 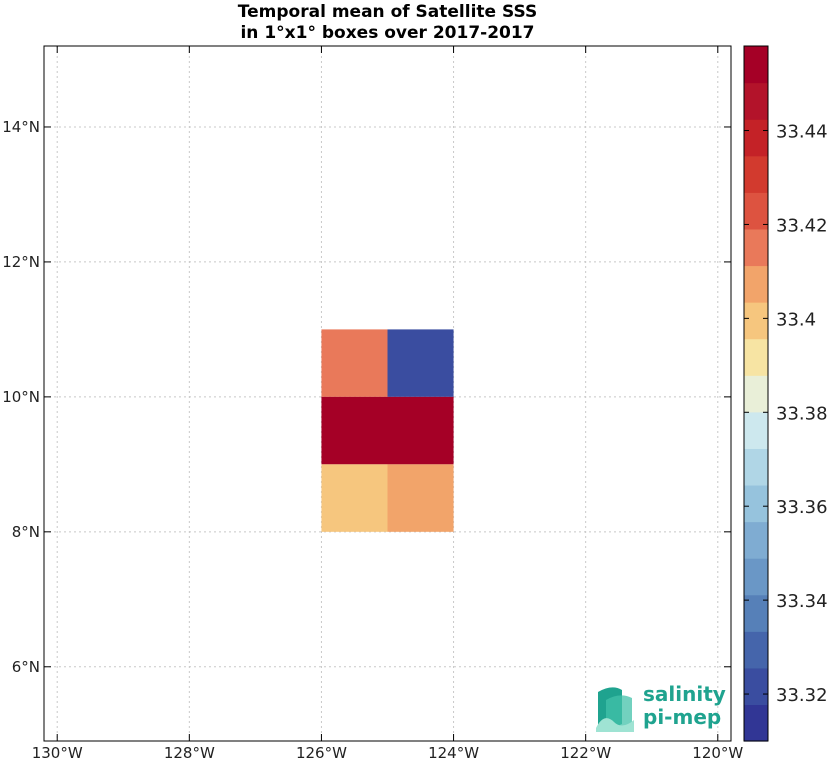 I want to click on colorbar-tick-label: 33.42, so click(x=802, y=225).